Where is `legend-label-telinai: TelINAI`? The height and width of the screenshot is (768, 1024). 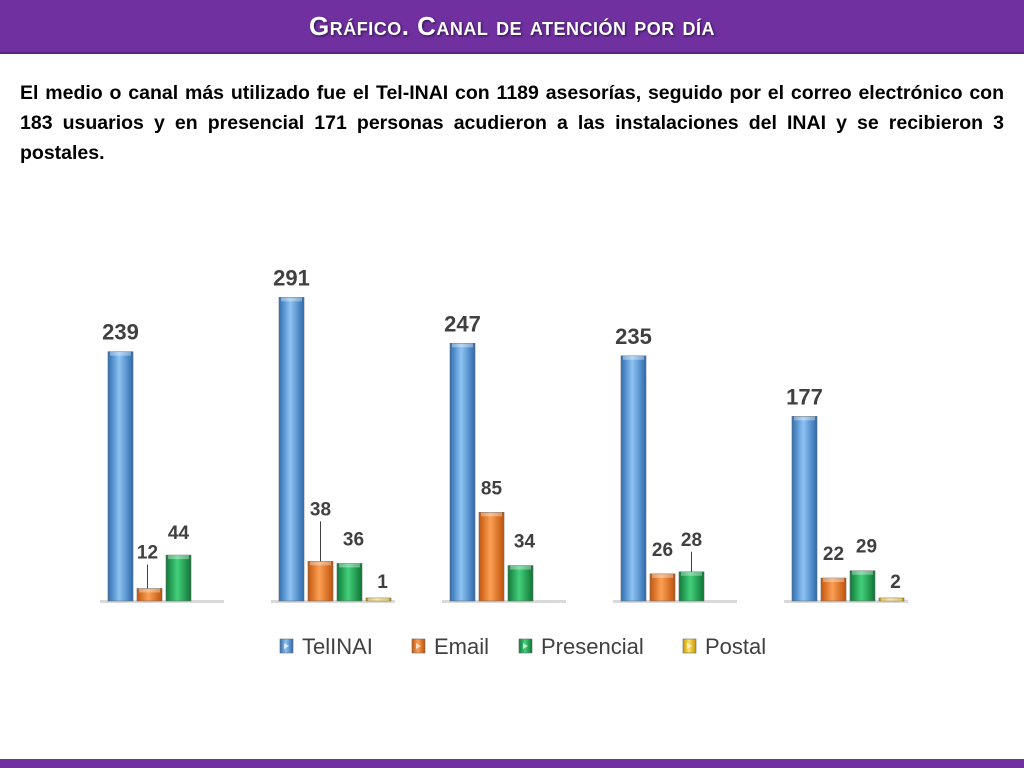
legend-label-telinai: TelINAI is located at coordinates (337, 646).